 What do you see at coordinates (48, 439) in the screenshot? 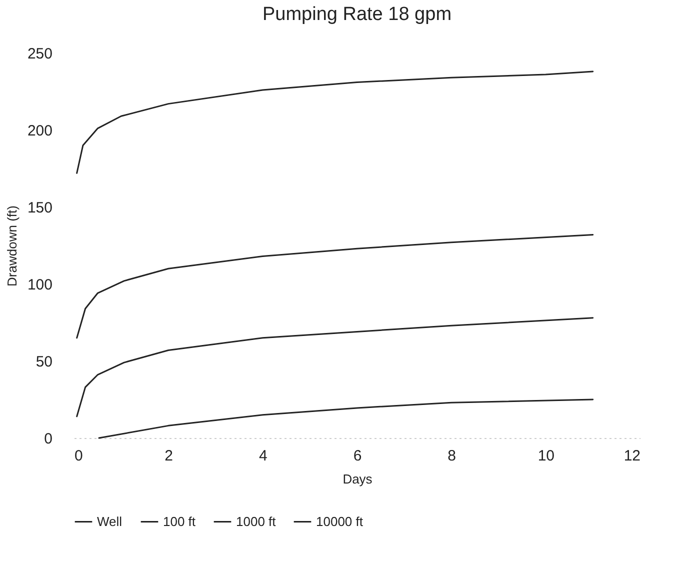
I see `y-tick-label: 0` at bounding box center [48, 439].